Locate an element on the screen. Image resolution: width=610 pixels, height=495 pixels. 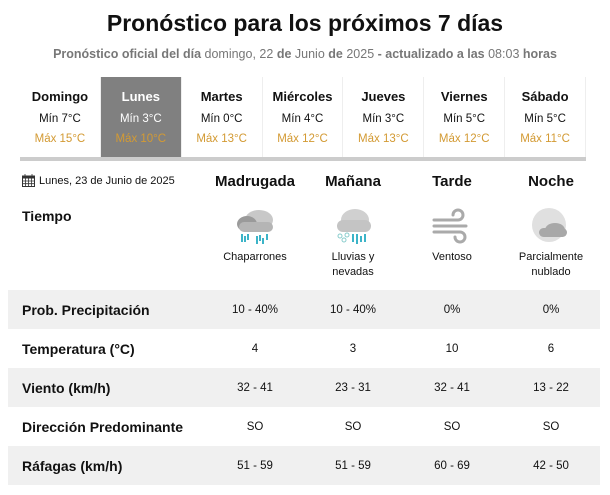
day-name: Sábado is located at coordinates (545, 96).